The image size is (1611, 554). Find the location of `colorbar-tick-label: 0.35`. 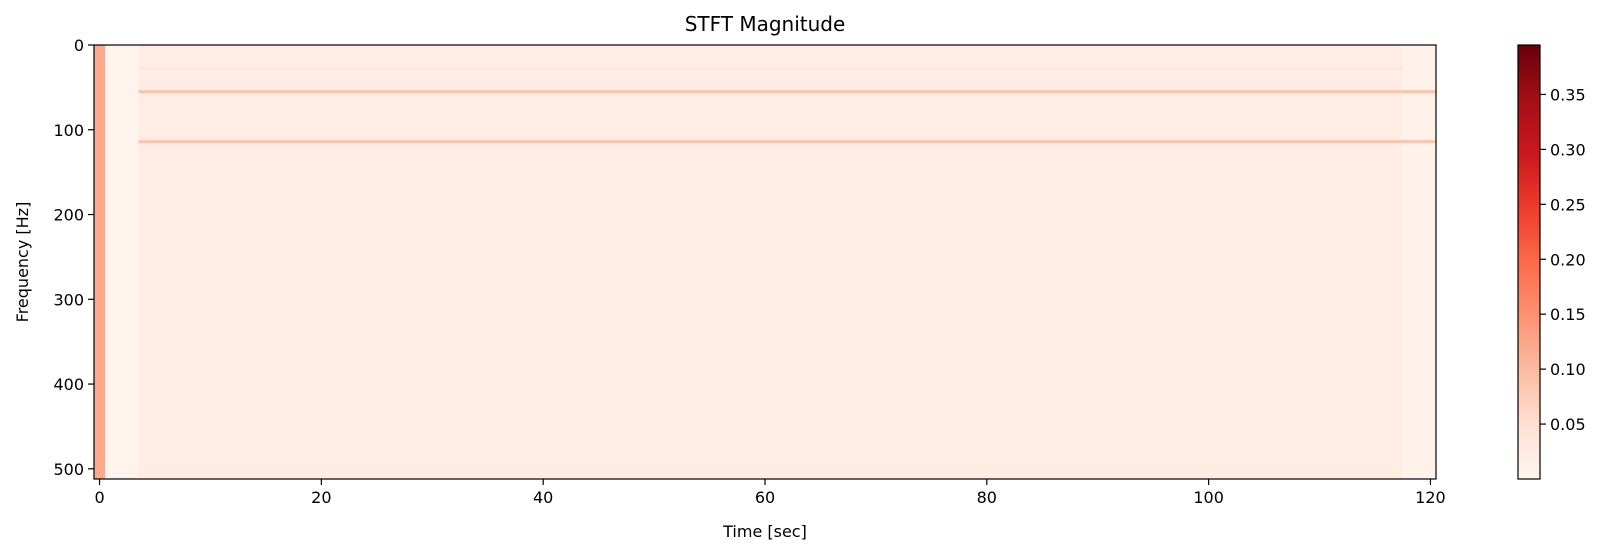

colorbar-tick-label: 0.35 is located at coordinates (1568, 94).